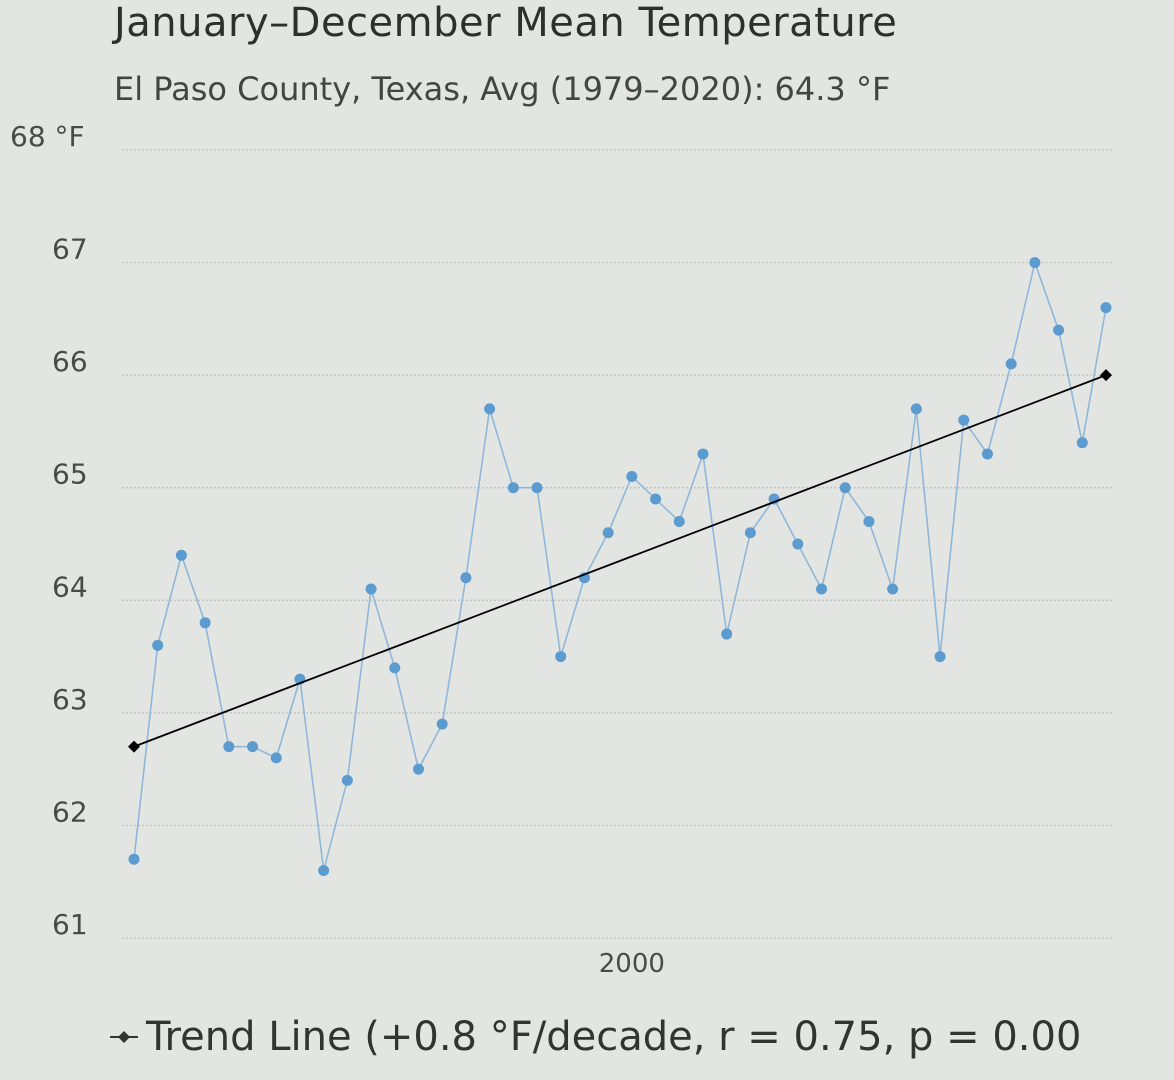  Describe the element at coordinates (124, 1037) in the screenshot. I see `trend-marker-icon` at that location.